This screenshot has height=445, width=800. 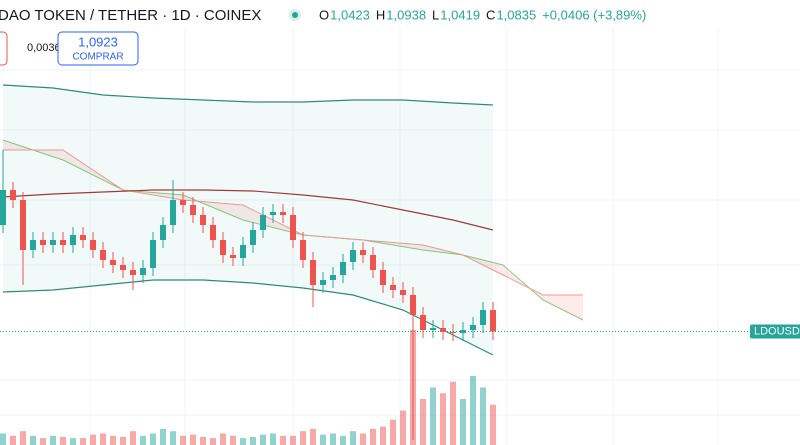 What do you see at coordinates (380, 14) in the screenshot?
I see `ohlc-key: H` at bounding box center [380, 14].